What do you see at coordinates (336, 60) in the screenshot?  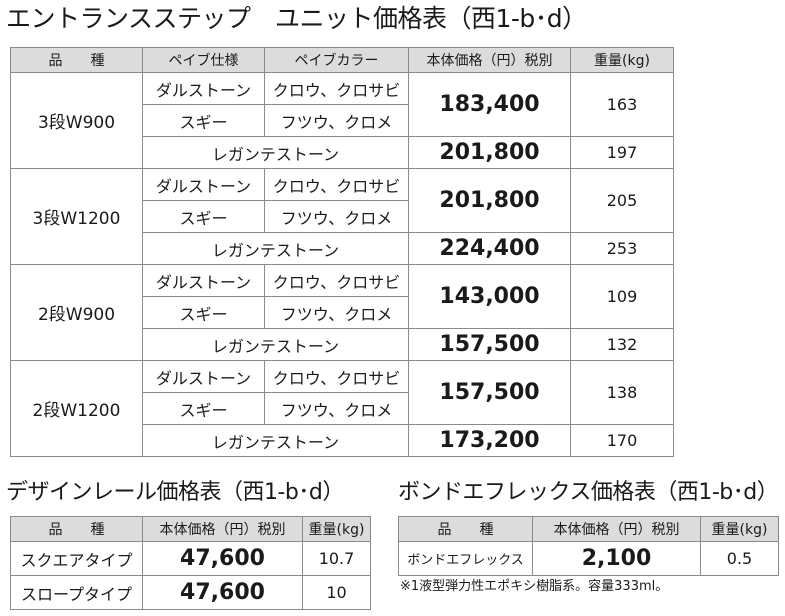 I see `header-pipe-color: ペイブカラー` at bounding box center [336, 60].